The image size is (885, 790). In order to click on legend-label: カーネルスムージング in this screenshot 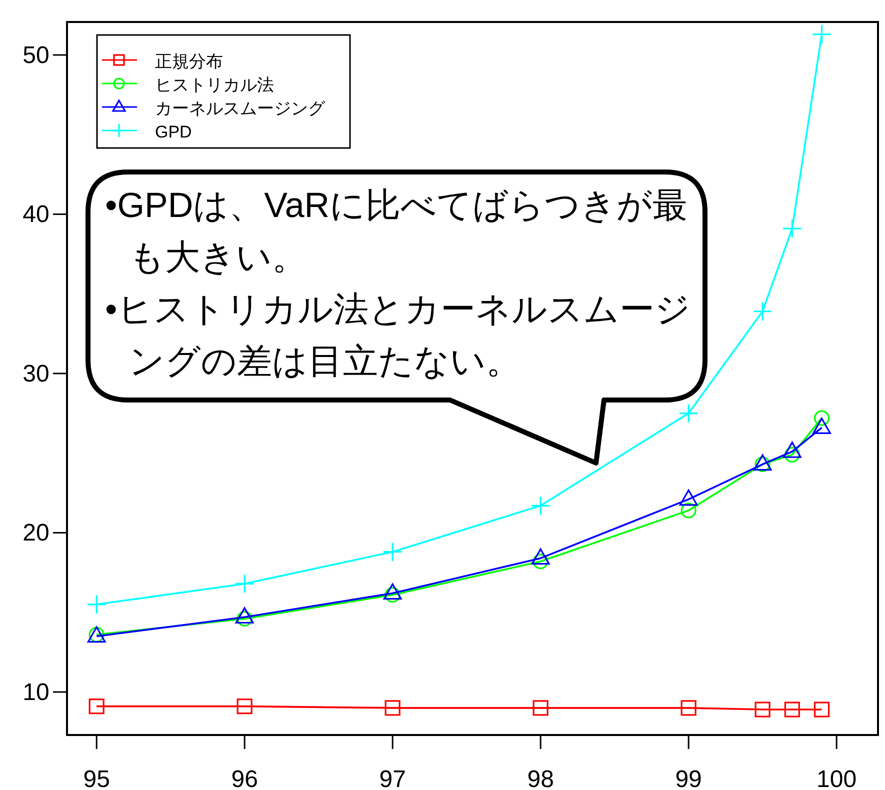, I will do `click(240, 108)`.